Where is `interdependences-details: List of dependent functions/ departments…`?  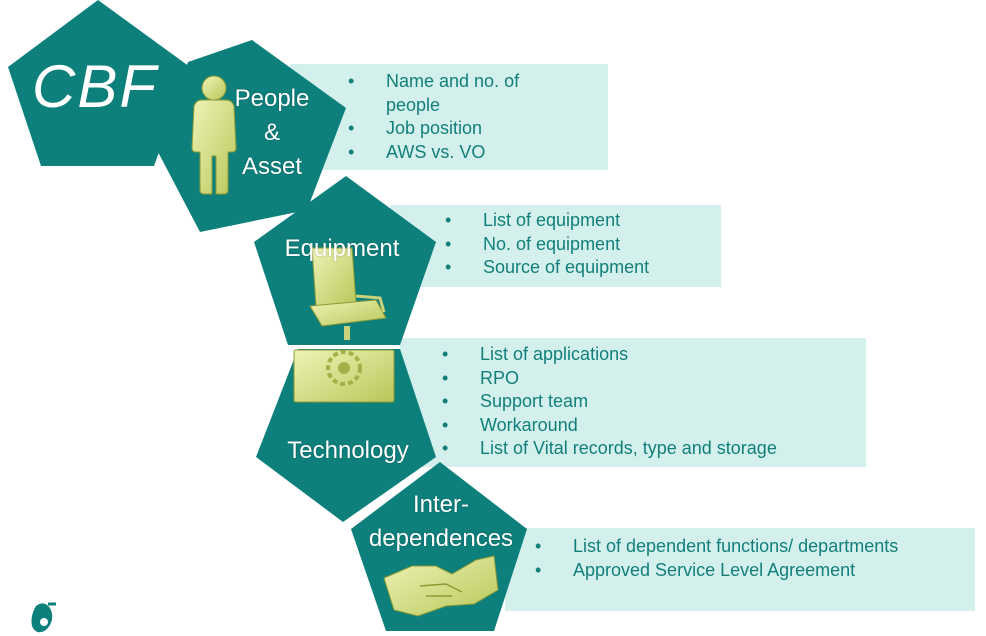
interdependences-details: List of dependent functions/ departments… is located at coordinates (740, 569).